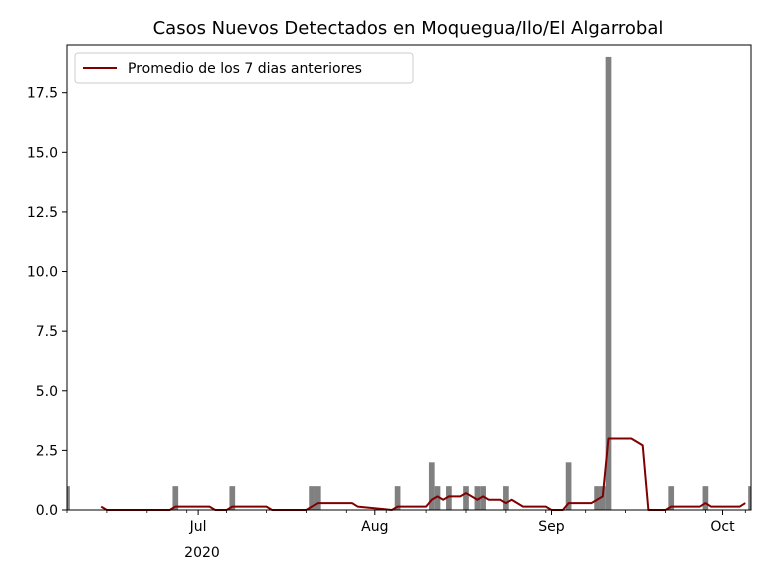 Image resolution: width=768 pixels, height=576 pixels. What do you see at coordinates (47, 451) in the screenshot?
I see `y-tick-label: 2.5` at bounding box center [47, 451].